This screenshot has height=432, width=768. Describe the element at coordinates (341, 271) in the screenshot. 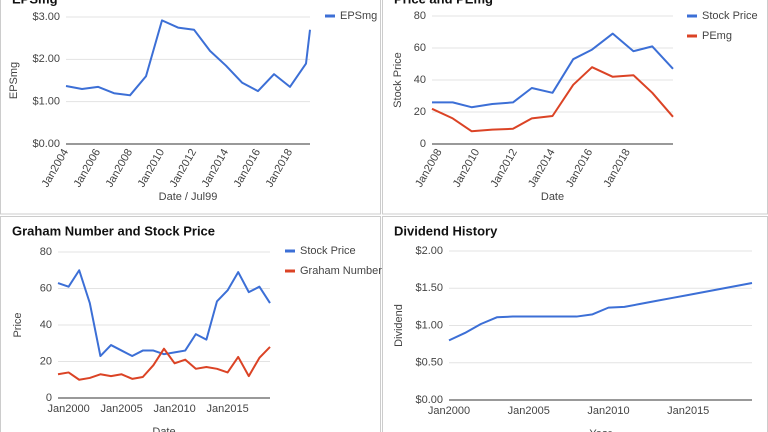

I see `legend-label: Graham Number` at that location.